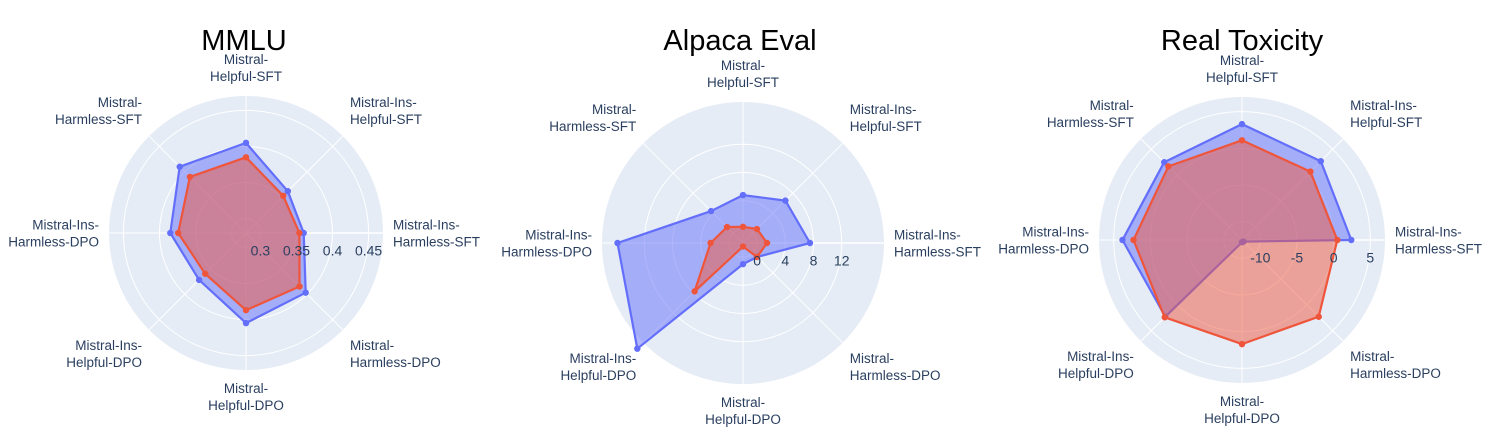 This screenshot has width=1506, height=430. Describe the element at coordinates (243, 41) in the screenshot. I see `chart-title: MMLU` at that location.